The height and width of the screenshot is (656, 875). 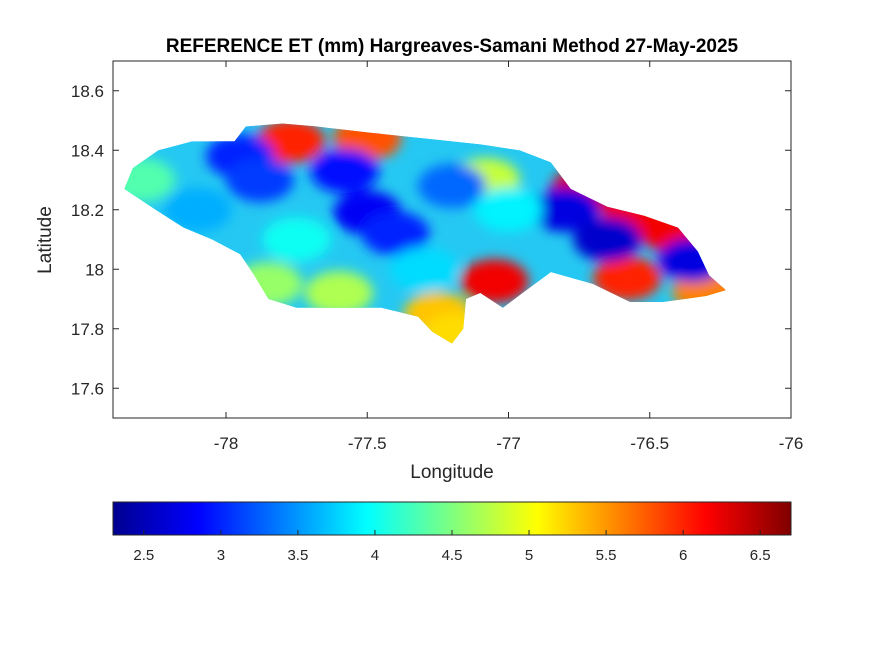 What do you see at coordinates (375, 555) in the screenshot?
I see `colorbar-tick-label: 4` at bounding box center [375, 555].